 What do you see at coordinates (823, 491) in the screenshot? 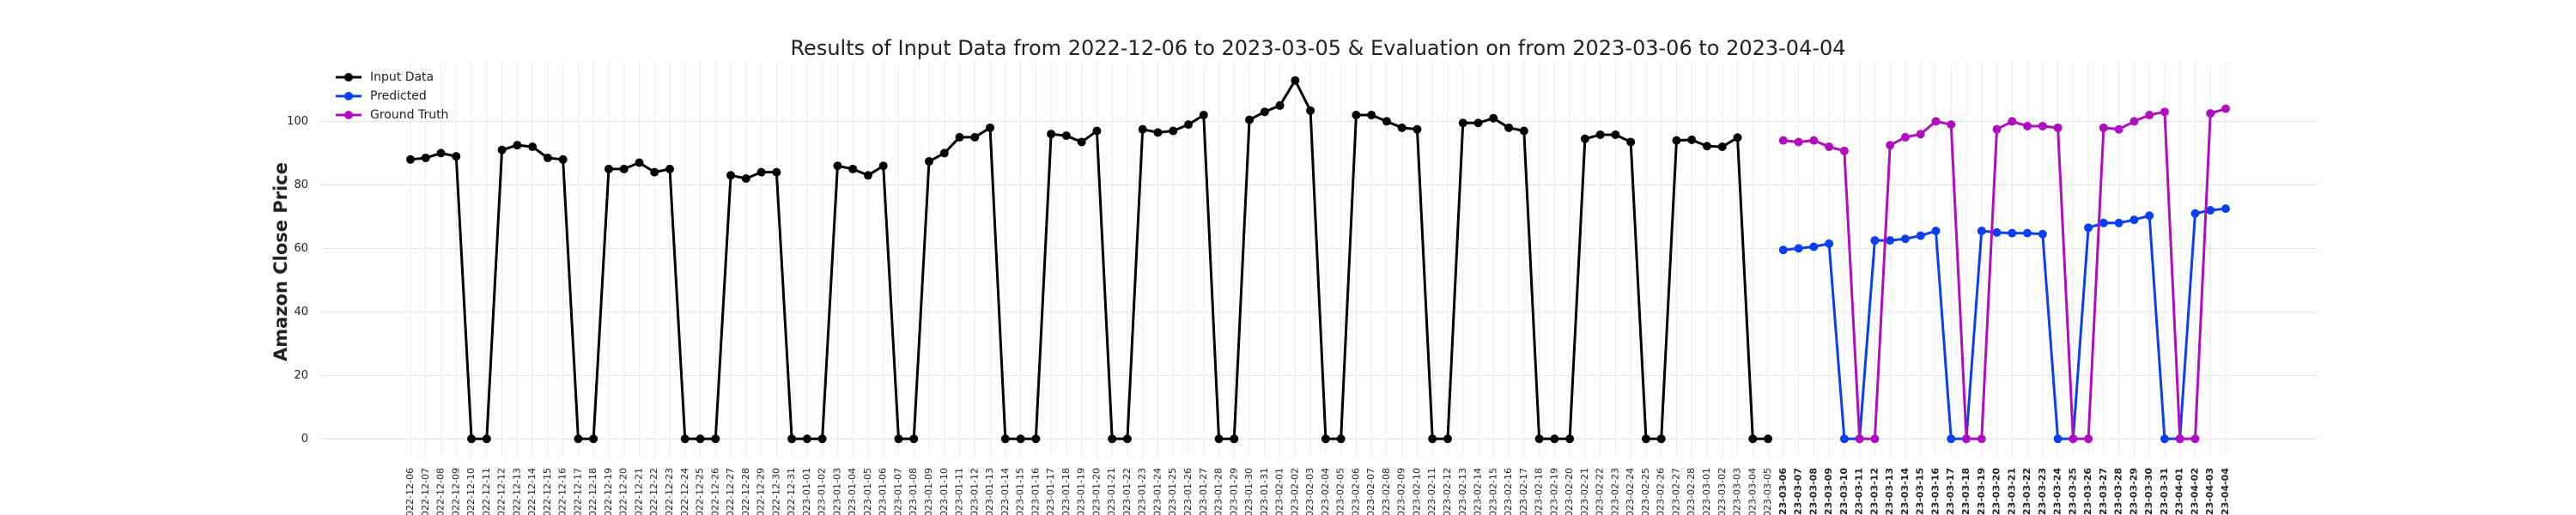
I see `x-tick-label: 2023-01-02` at bounding box center [823, 491].